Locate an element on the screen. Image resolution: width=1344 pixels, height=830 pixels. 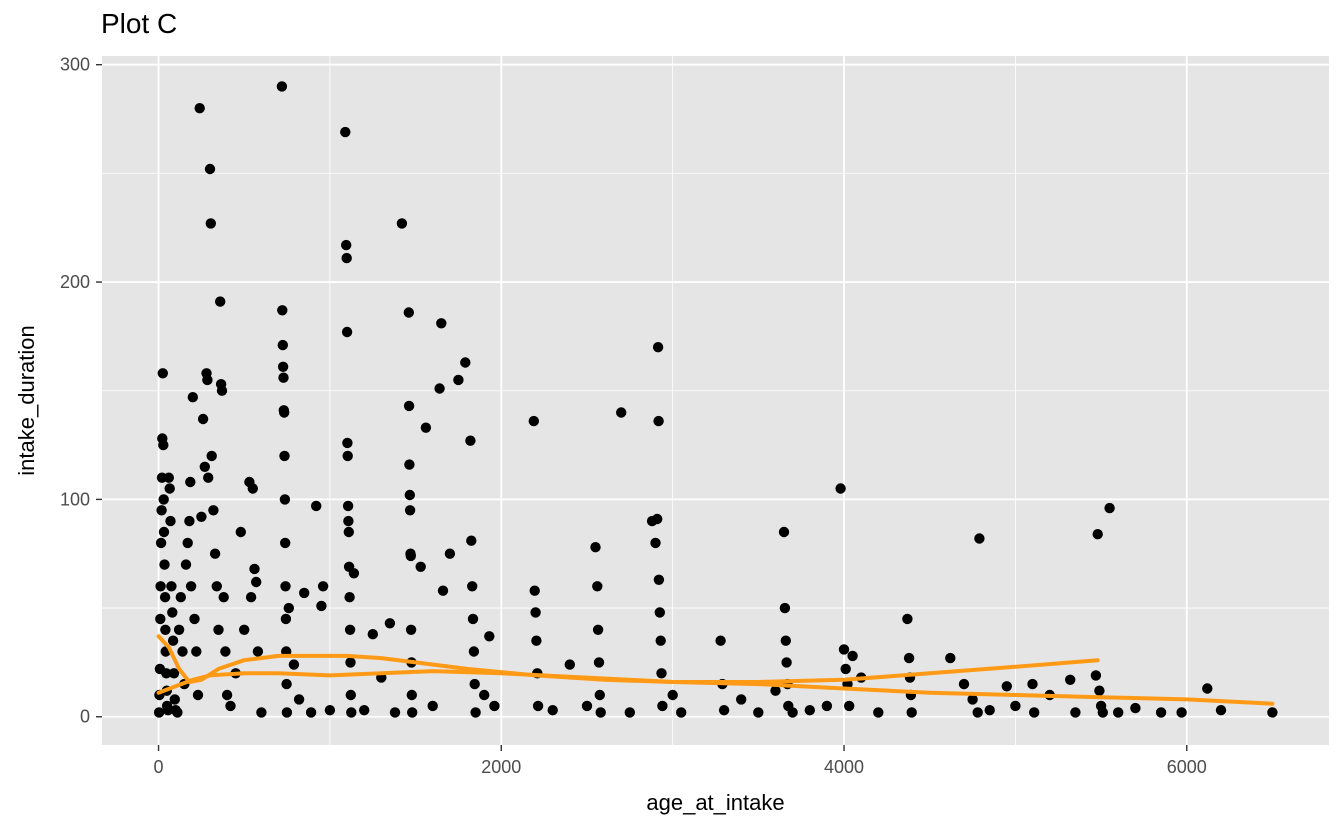
x-tick-label: 2000 is located at coordinates (501, 767).